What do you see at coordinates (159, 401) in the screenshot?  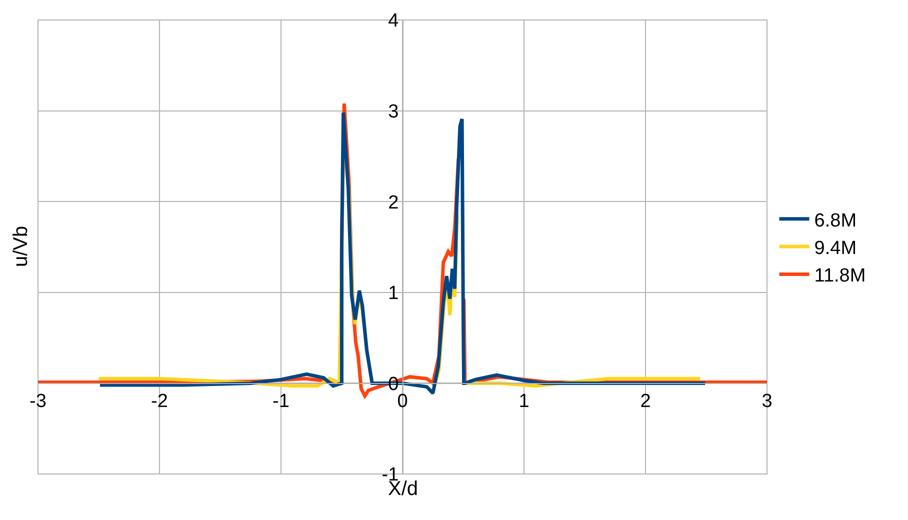 I see `x-tick-label: -2` at bounding box center [159, 401].